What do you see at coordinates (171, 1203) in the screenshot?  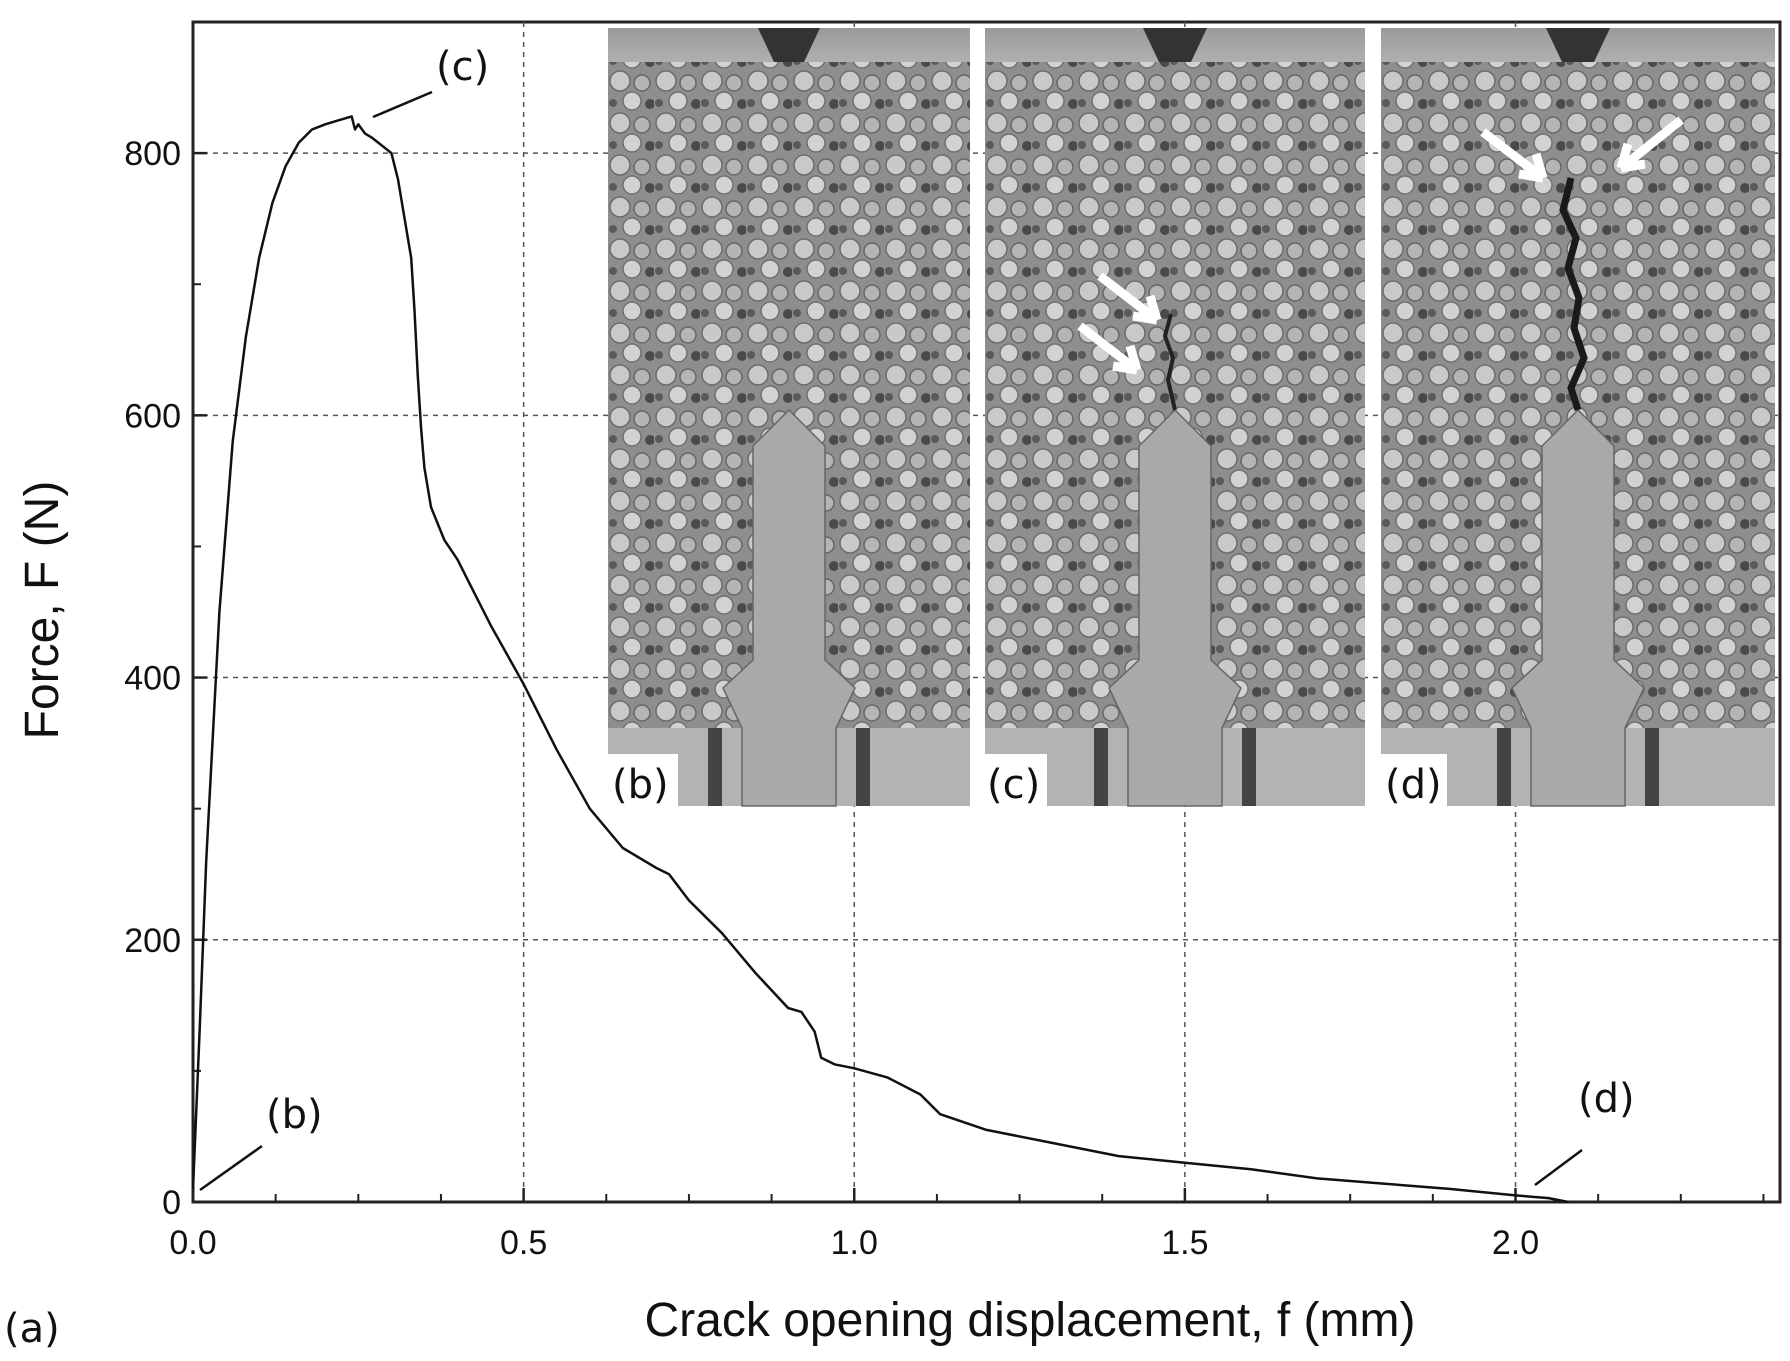 I see `y-tick-label: 0` at bounding box center [171, 1203].